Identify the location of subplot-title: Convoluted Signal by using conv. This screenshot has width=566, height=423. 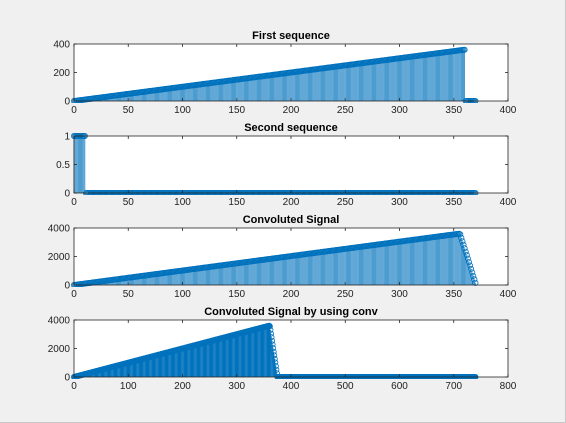
(291, 312).